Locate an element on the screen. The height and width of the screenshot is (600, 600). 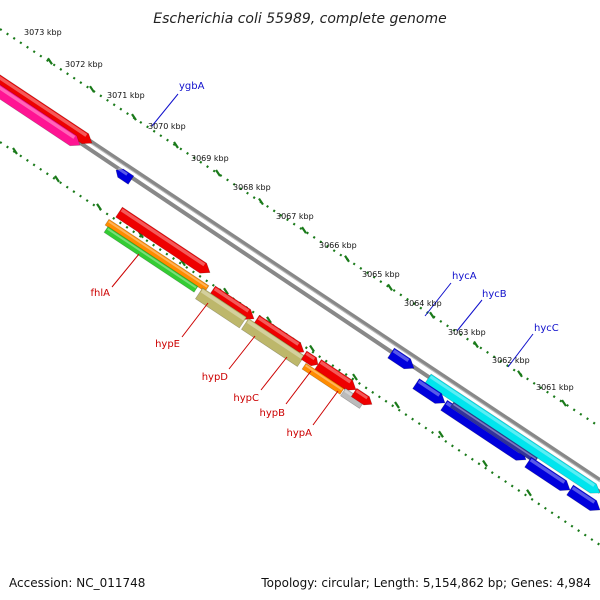
accession-text: Accession: NC_011748 is located at coordinates (77, 583).